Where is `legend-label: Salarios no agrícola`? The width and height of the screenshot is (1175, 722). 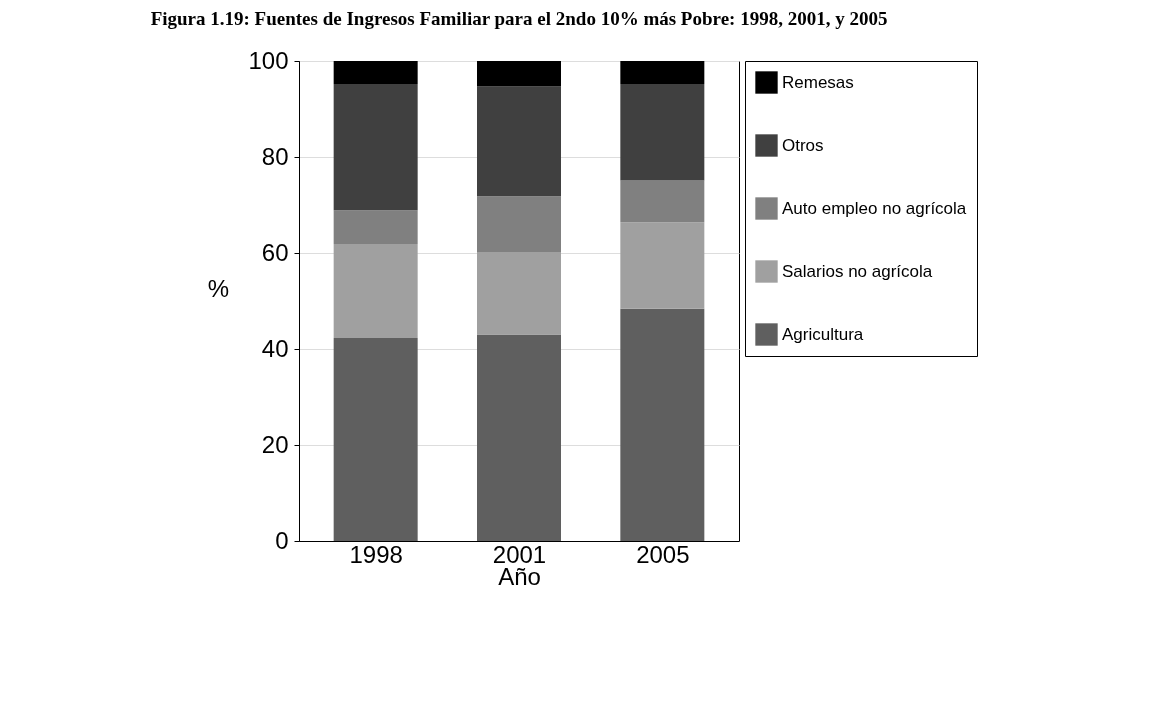 legend-label: Salarios no agrícola is located at coordinates (857, 271).